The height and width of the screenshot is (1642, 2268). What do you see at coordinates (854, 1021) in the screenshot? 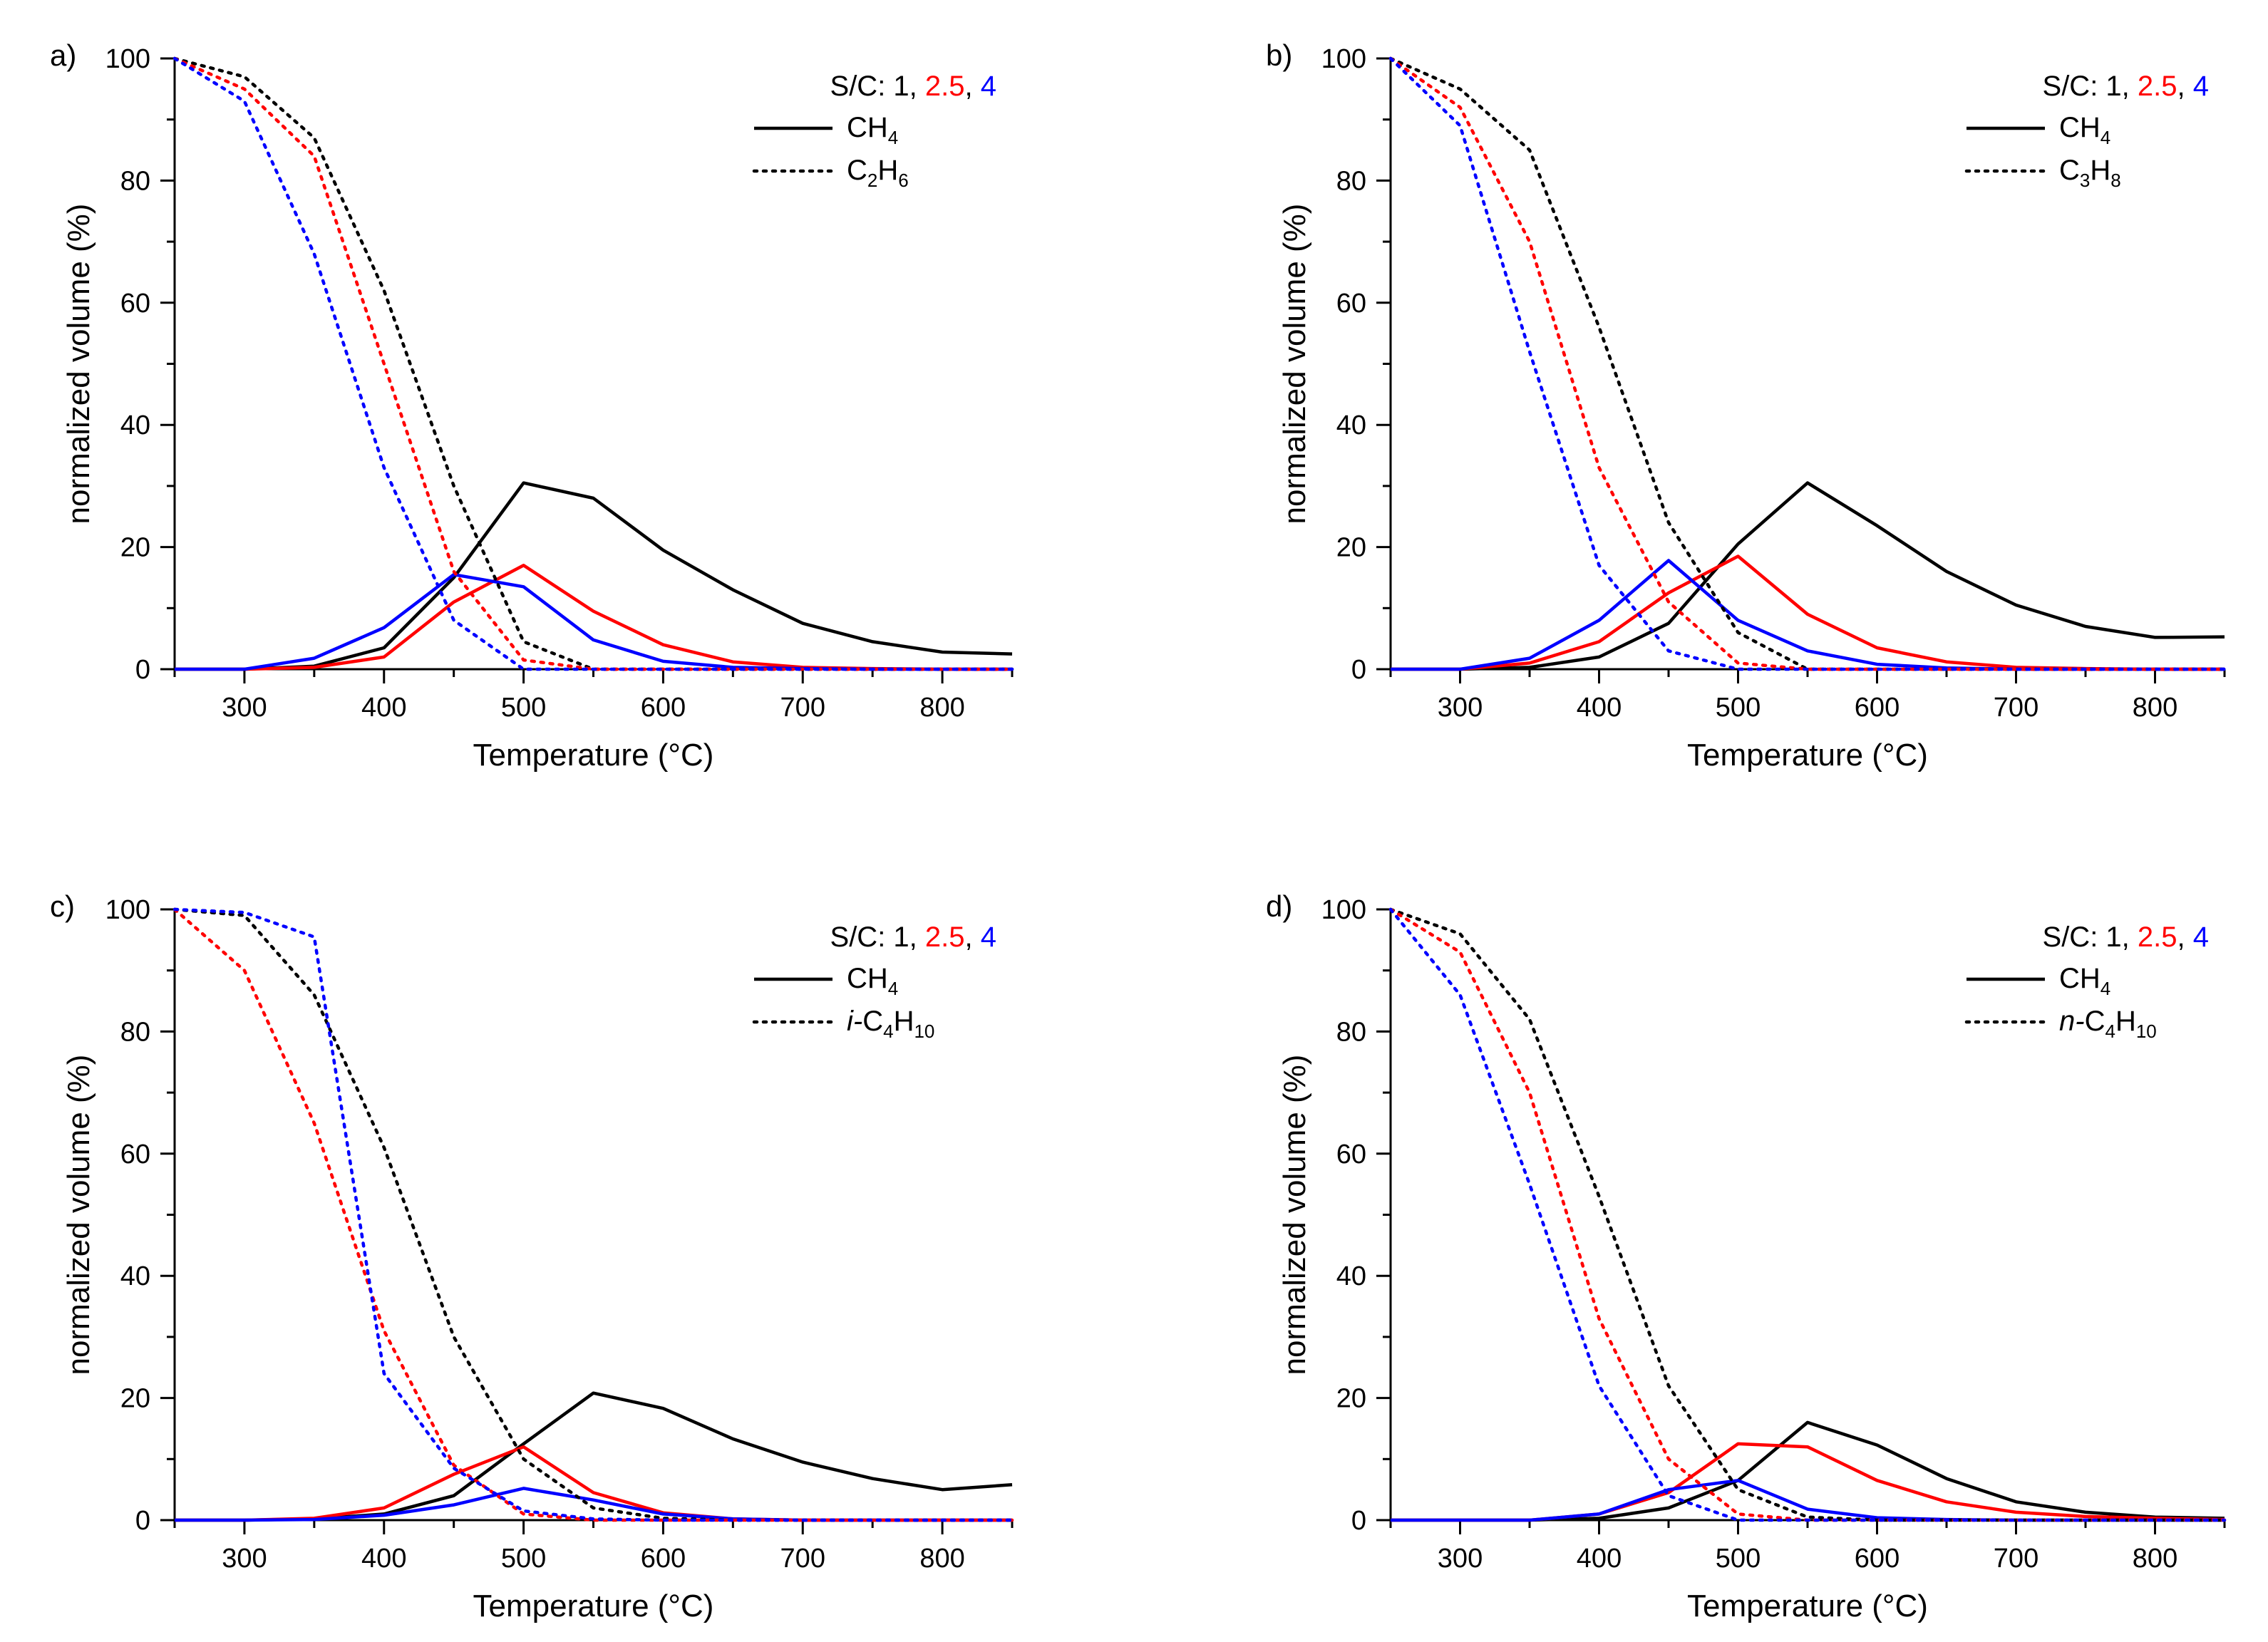
I see `legend-feed-prefix: i-` at bounding box center [854, 1021].